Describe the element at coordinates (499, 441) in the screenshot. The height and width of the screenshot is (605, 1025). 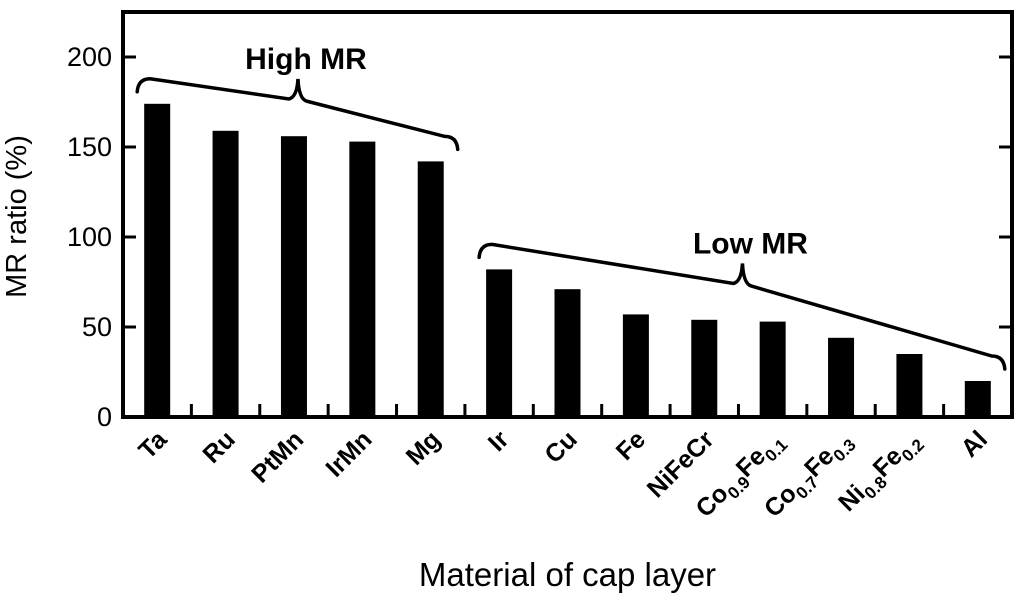
I see `x-tick-label-ir: Ir` at that location.